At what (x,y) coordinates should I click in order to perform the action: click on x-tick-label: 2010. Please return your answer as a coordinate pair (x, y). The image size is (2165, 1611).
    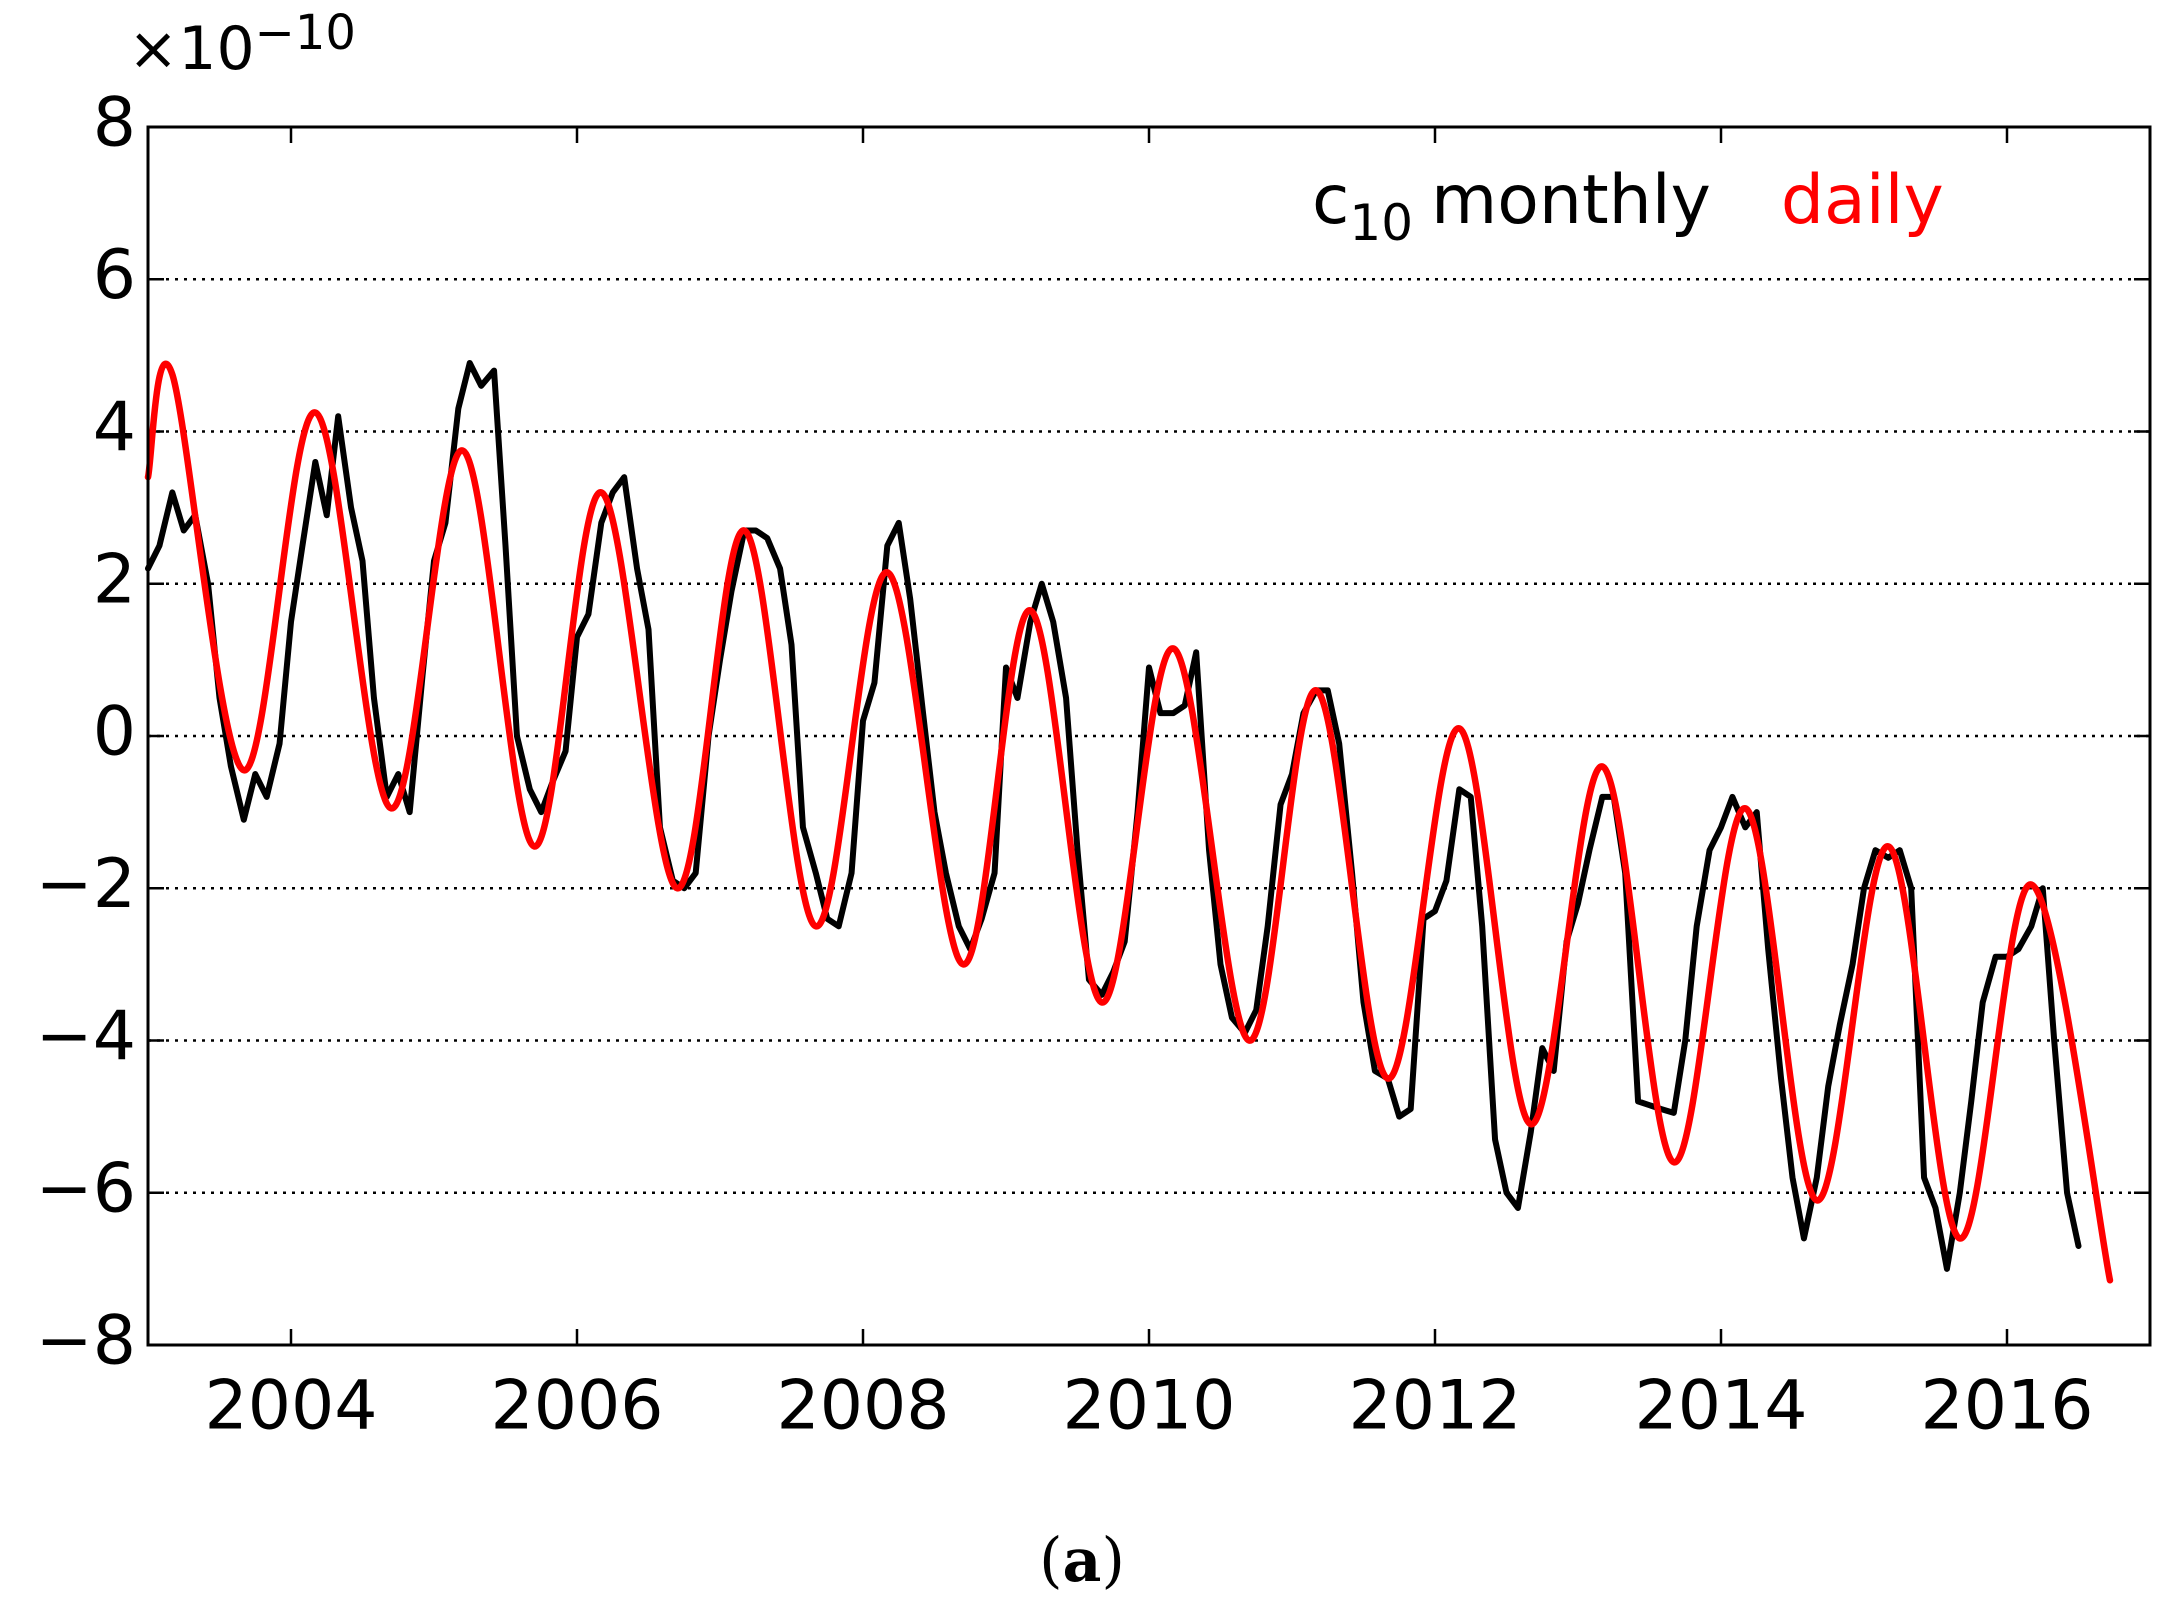
    Looking at the image, I should click on (1148, 1406).